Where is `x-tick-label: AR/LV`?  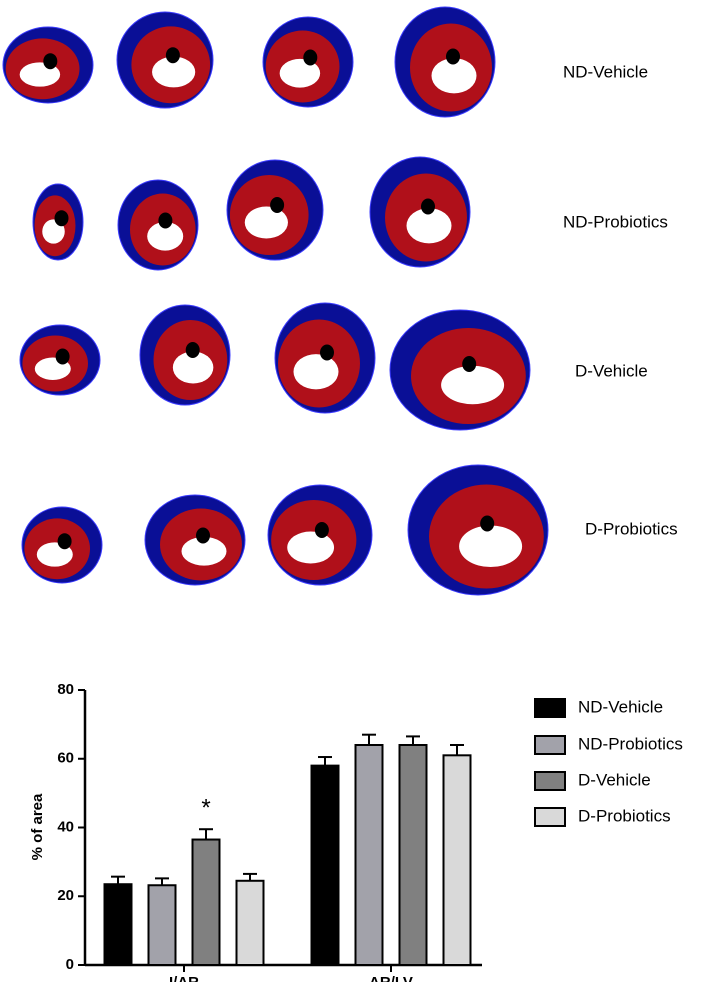
x-tick-label: AR/LV is located at coordinates (391, 978).